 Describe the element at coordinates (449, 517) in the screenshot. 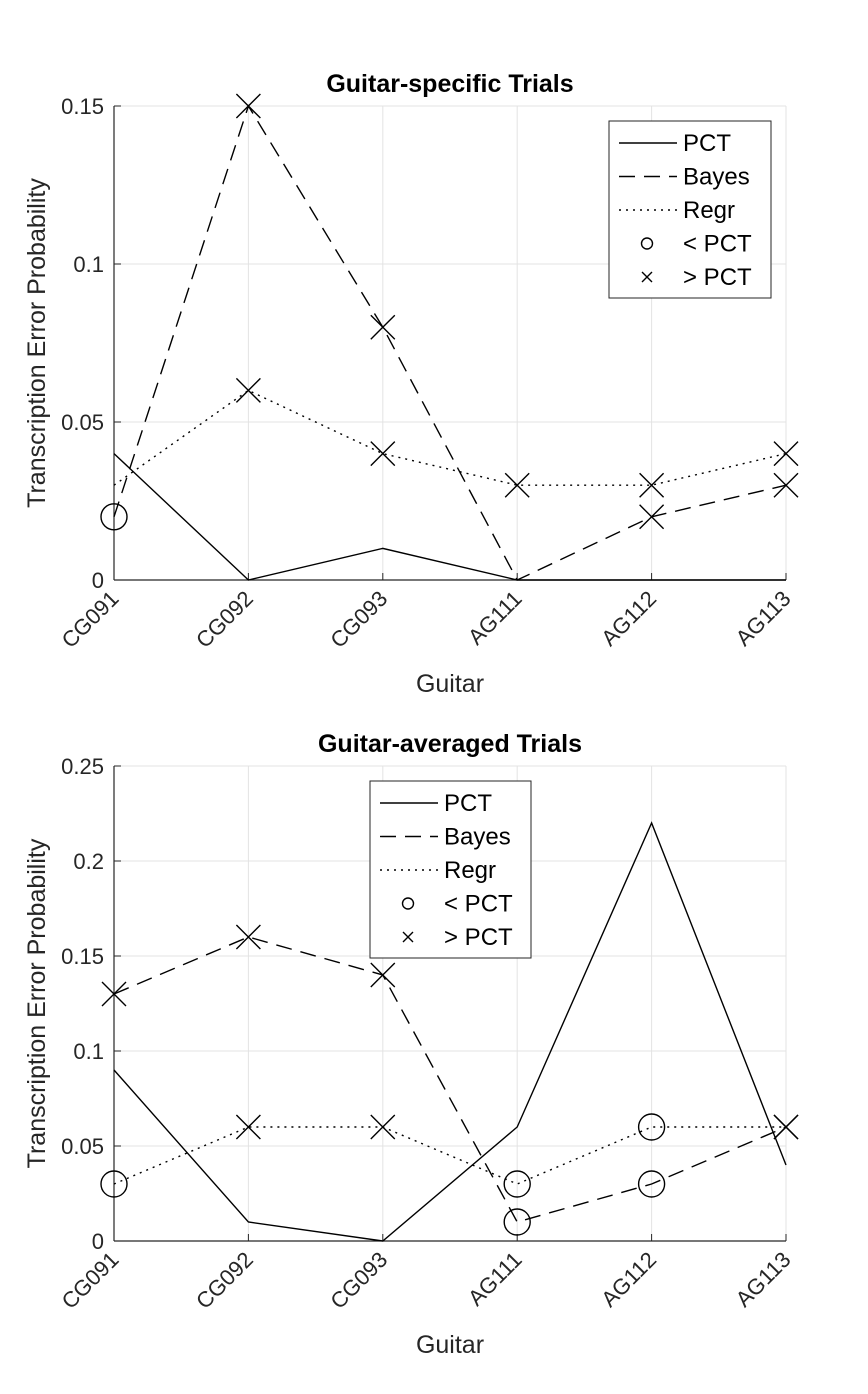

I see `series-pct-line` at that location.